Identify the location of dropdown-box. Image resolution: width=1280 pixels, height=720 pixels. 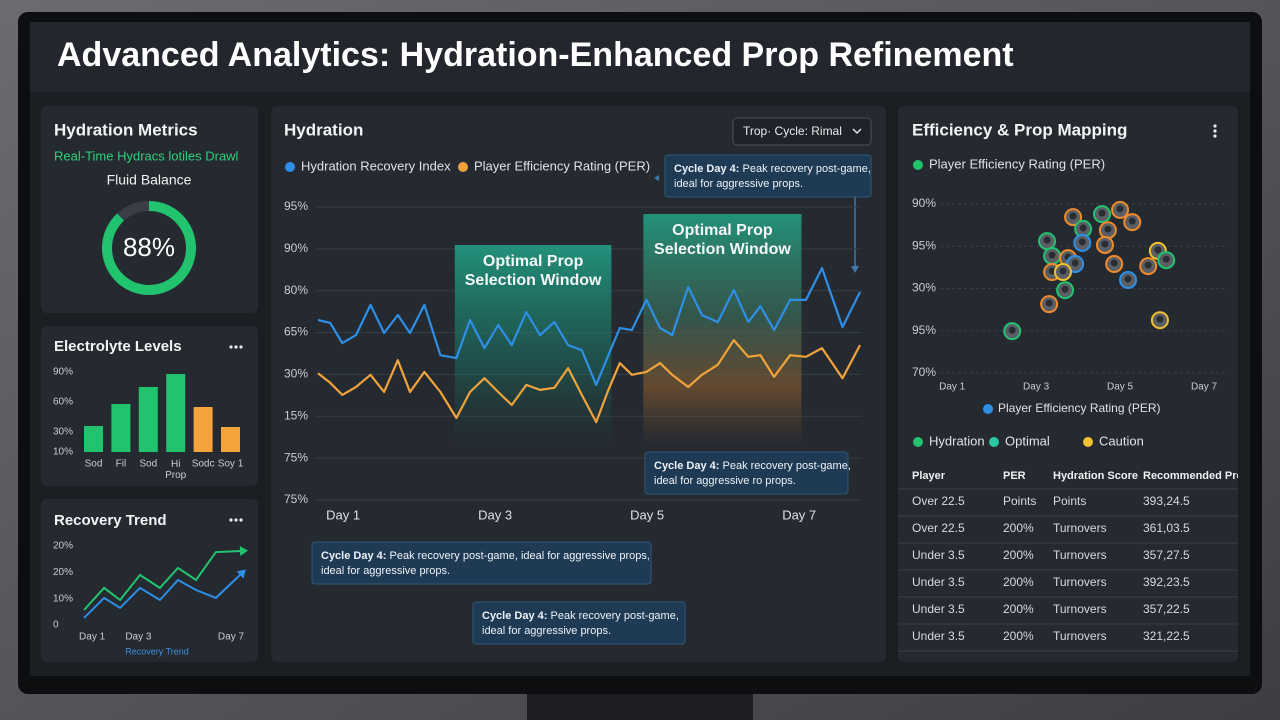
(802, 131).